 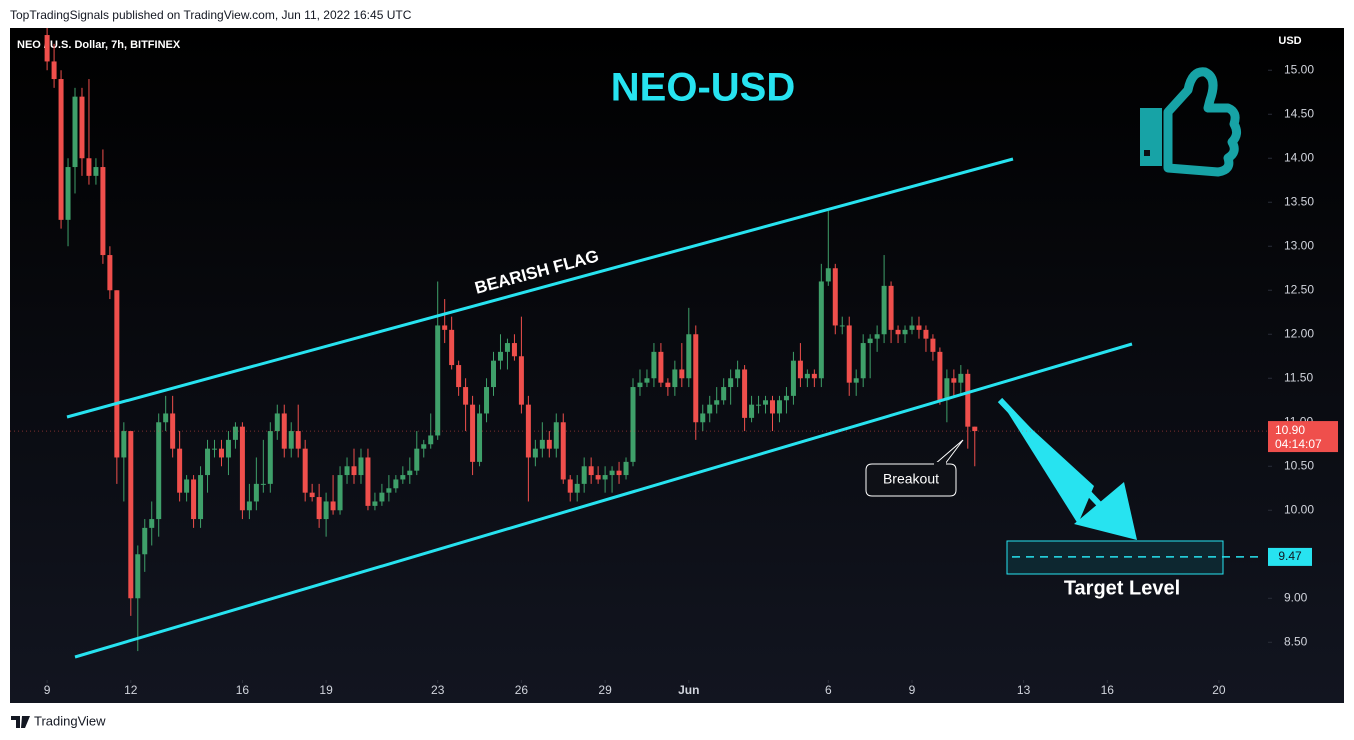 I want to click on arrow-body, so click(x=1047, y=462).